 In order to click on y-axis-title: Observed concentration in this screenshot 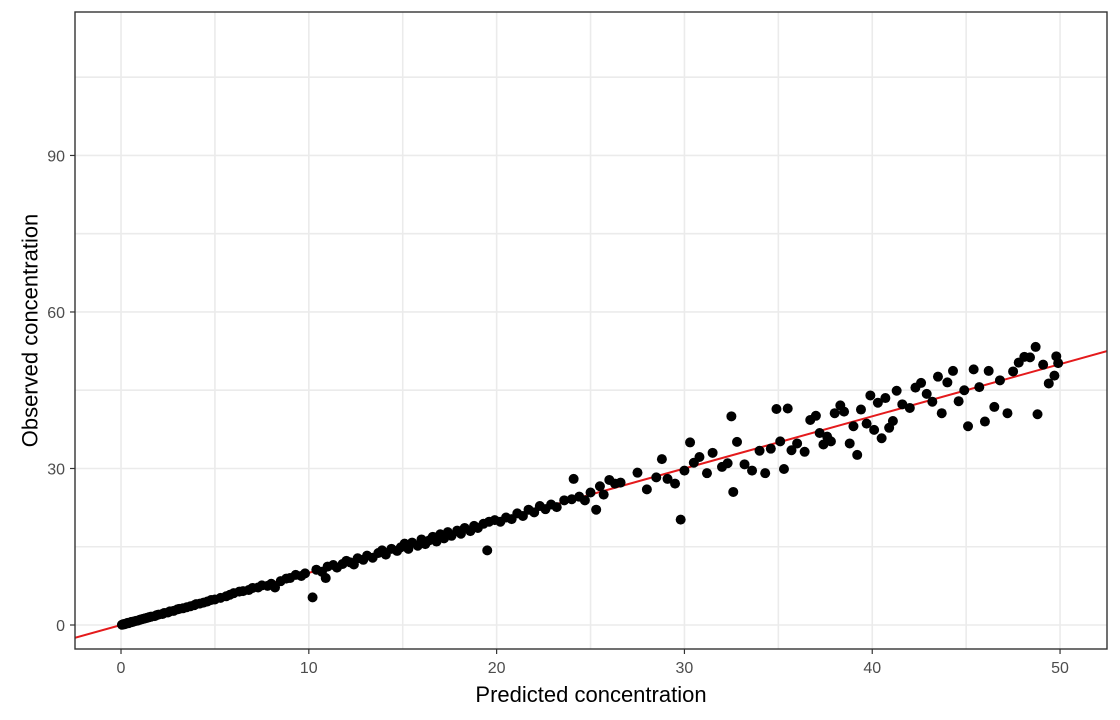, I will do `click(30, 331)`.